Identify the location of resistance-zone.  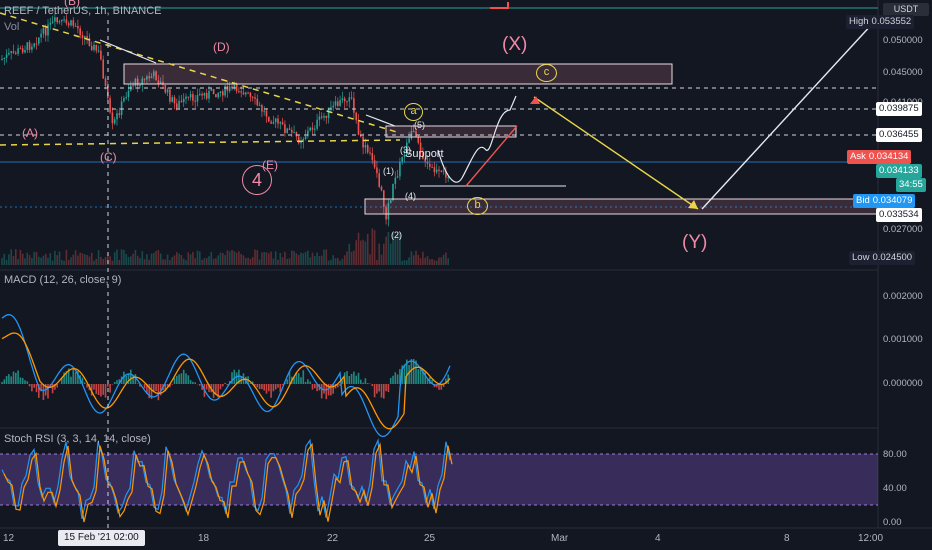
(398, 74).